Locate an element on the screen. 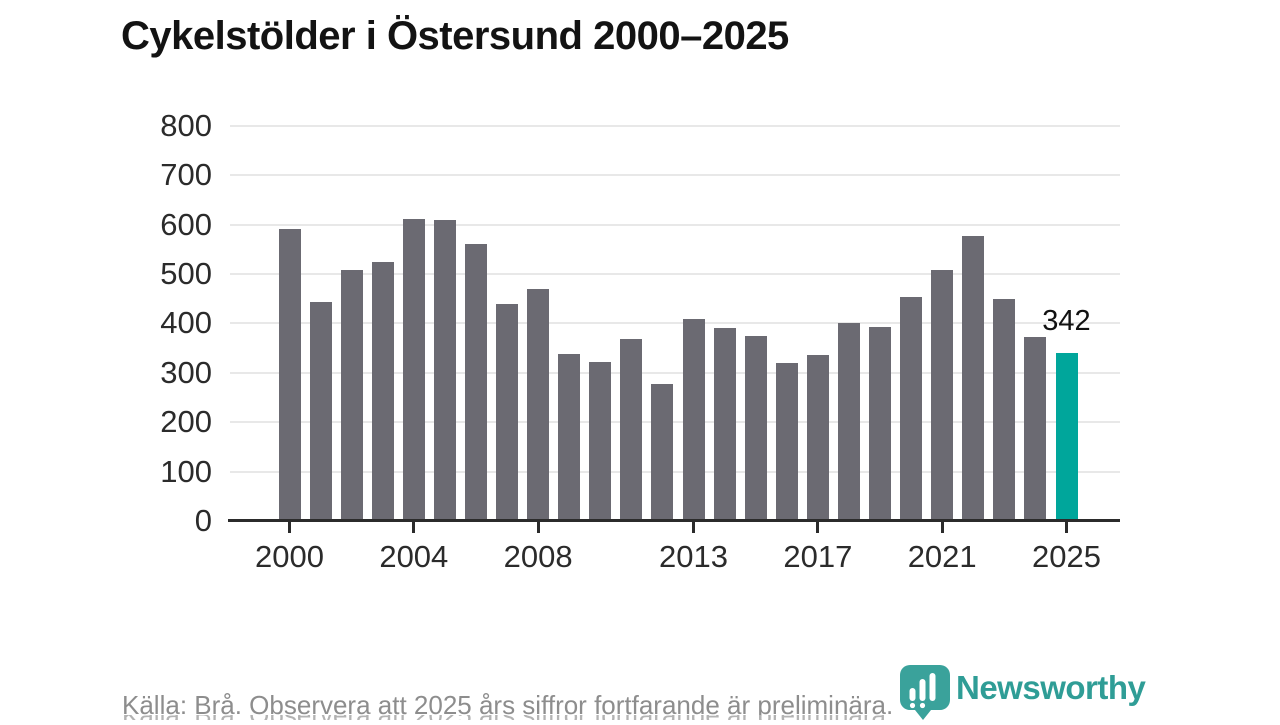 The width and height of the screenshot is (1280, 725). y-axis-label: 800 is located at coordinates (186, 125).